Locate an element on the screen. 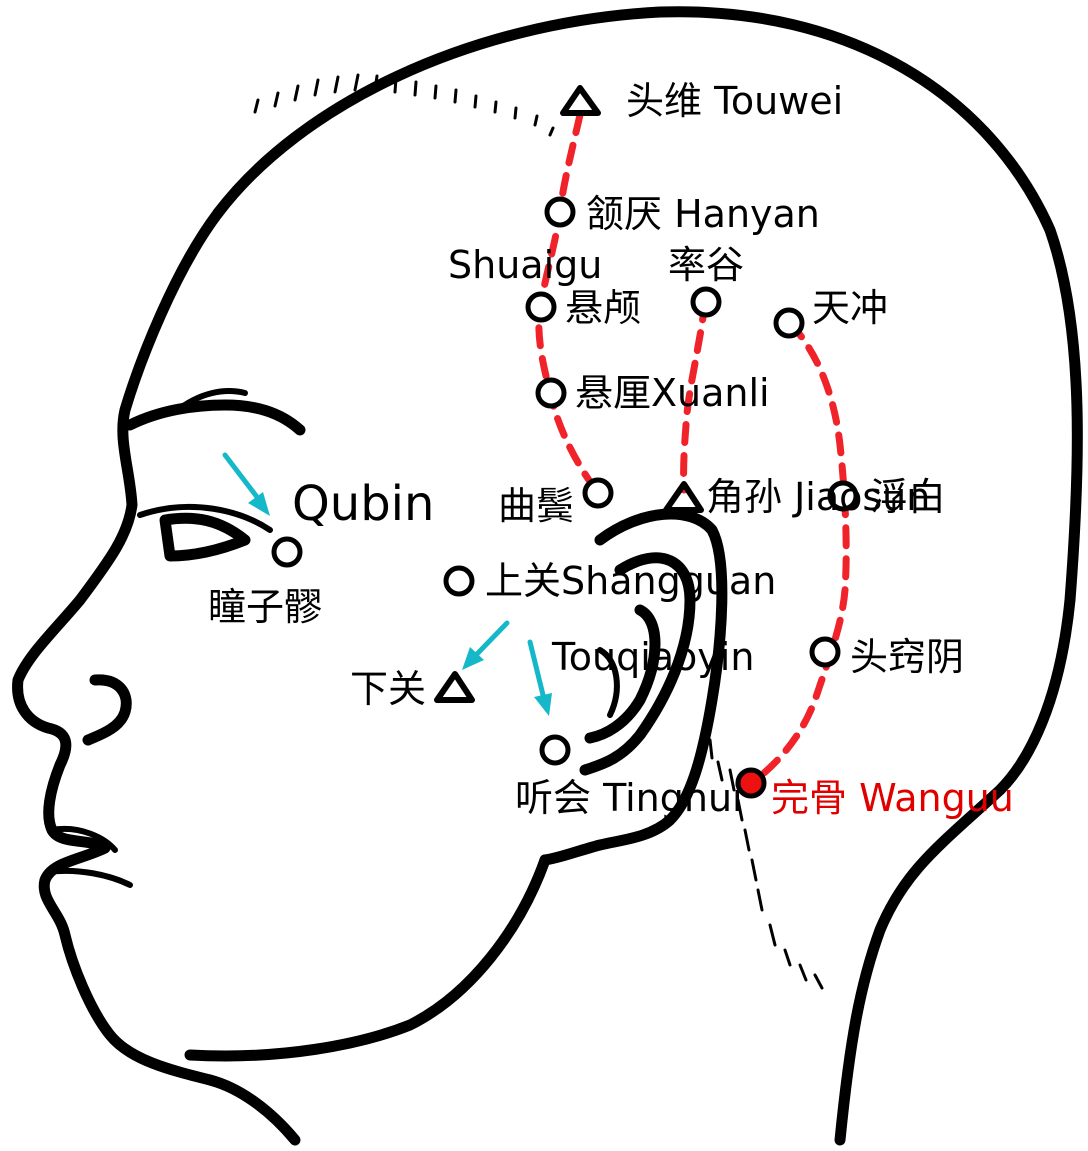 The height and width of the screenshot is (1151, 1088). xuanlu-point-marker is located at coordinates (541, 307).